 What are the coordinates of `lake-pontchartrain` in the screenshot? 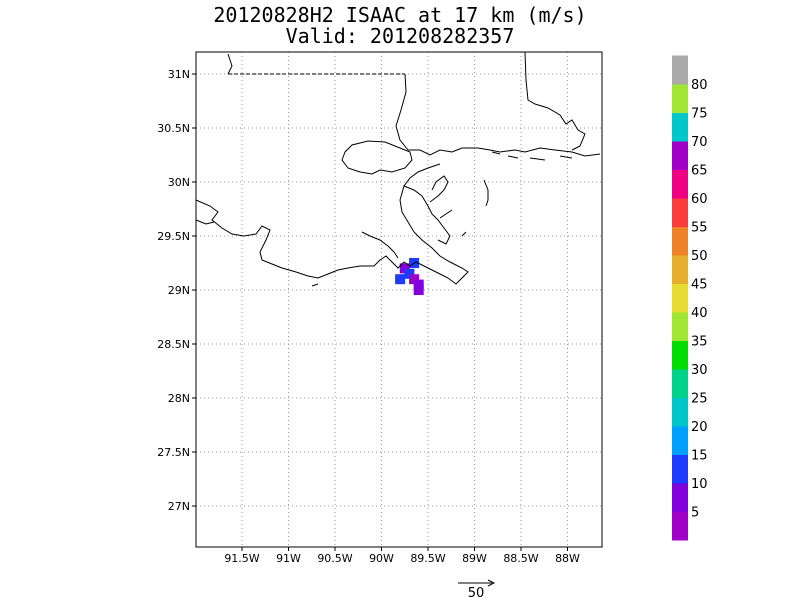 It's located at (377, 157).